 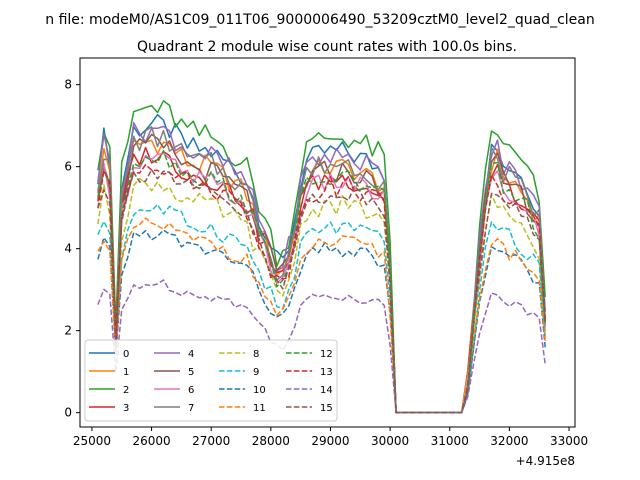 What do you see at coordinates (191, 354) in the screenshot?
I see `legend-label-4: 4` at bounding box center [191, 354].